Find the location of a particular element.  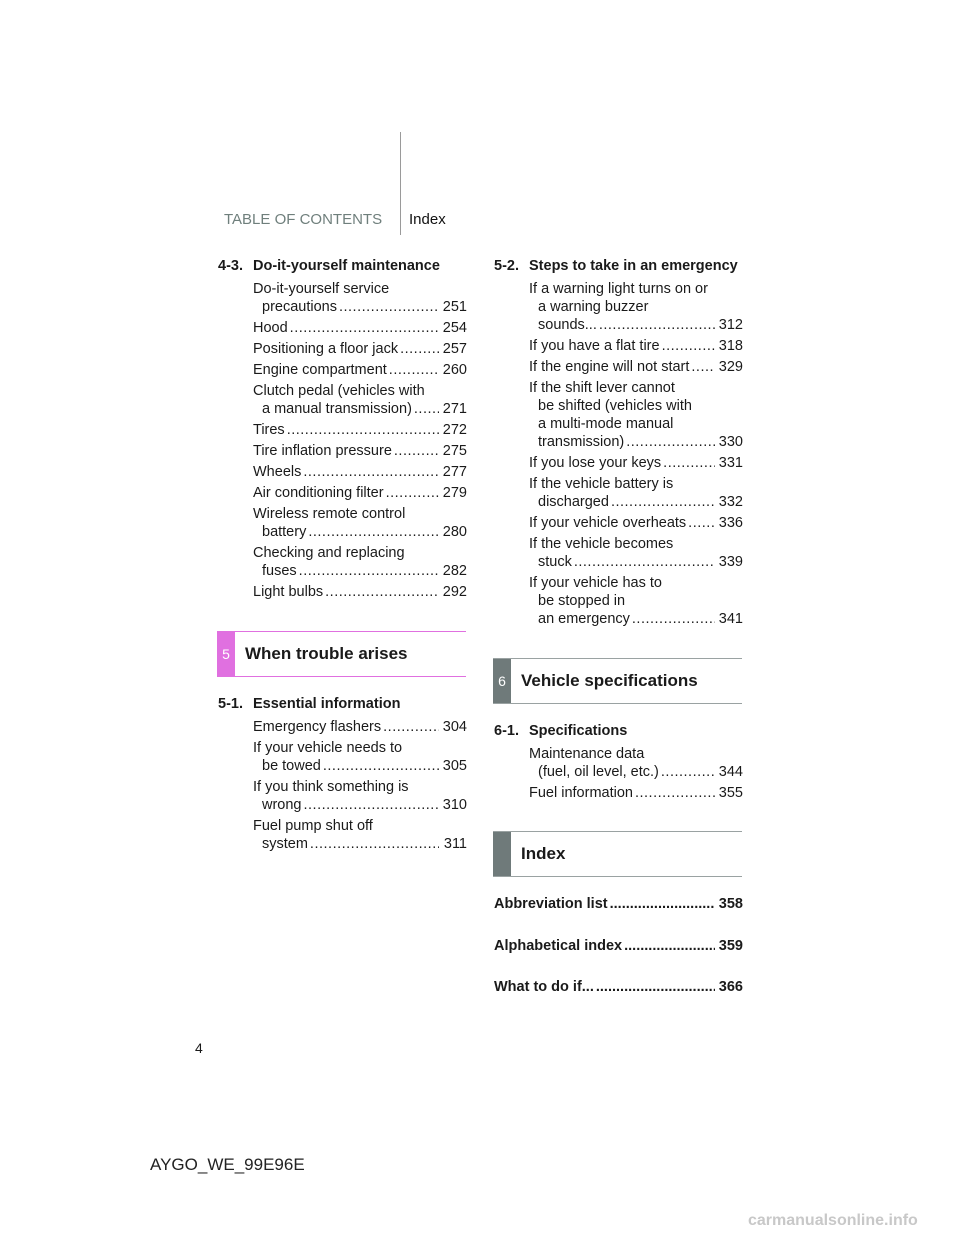

toc-entry: If the engine will not start 329 is located at coordinates (636, 367).